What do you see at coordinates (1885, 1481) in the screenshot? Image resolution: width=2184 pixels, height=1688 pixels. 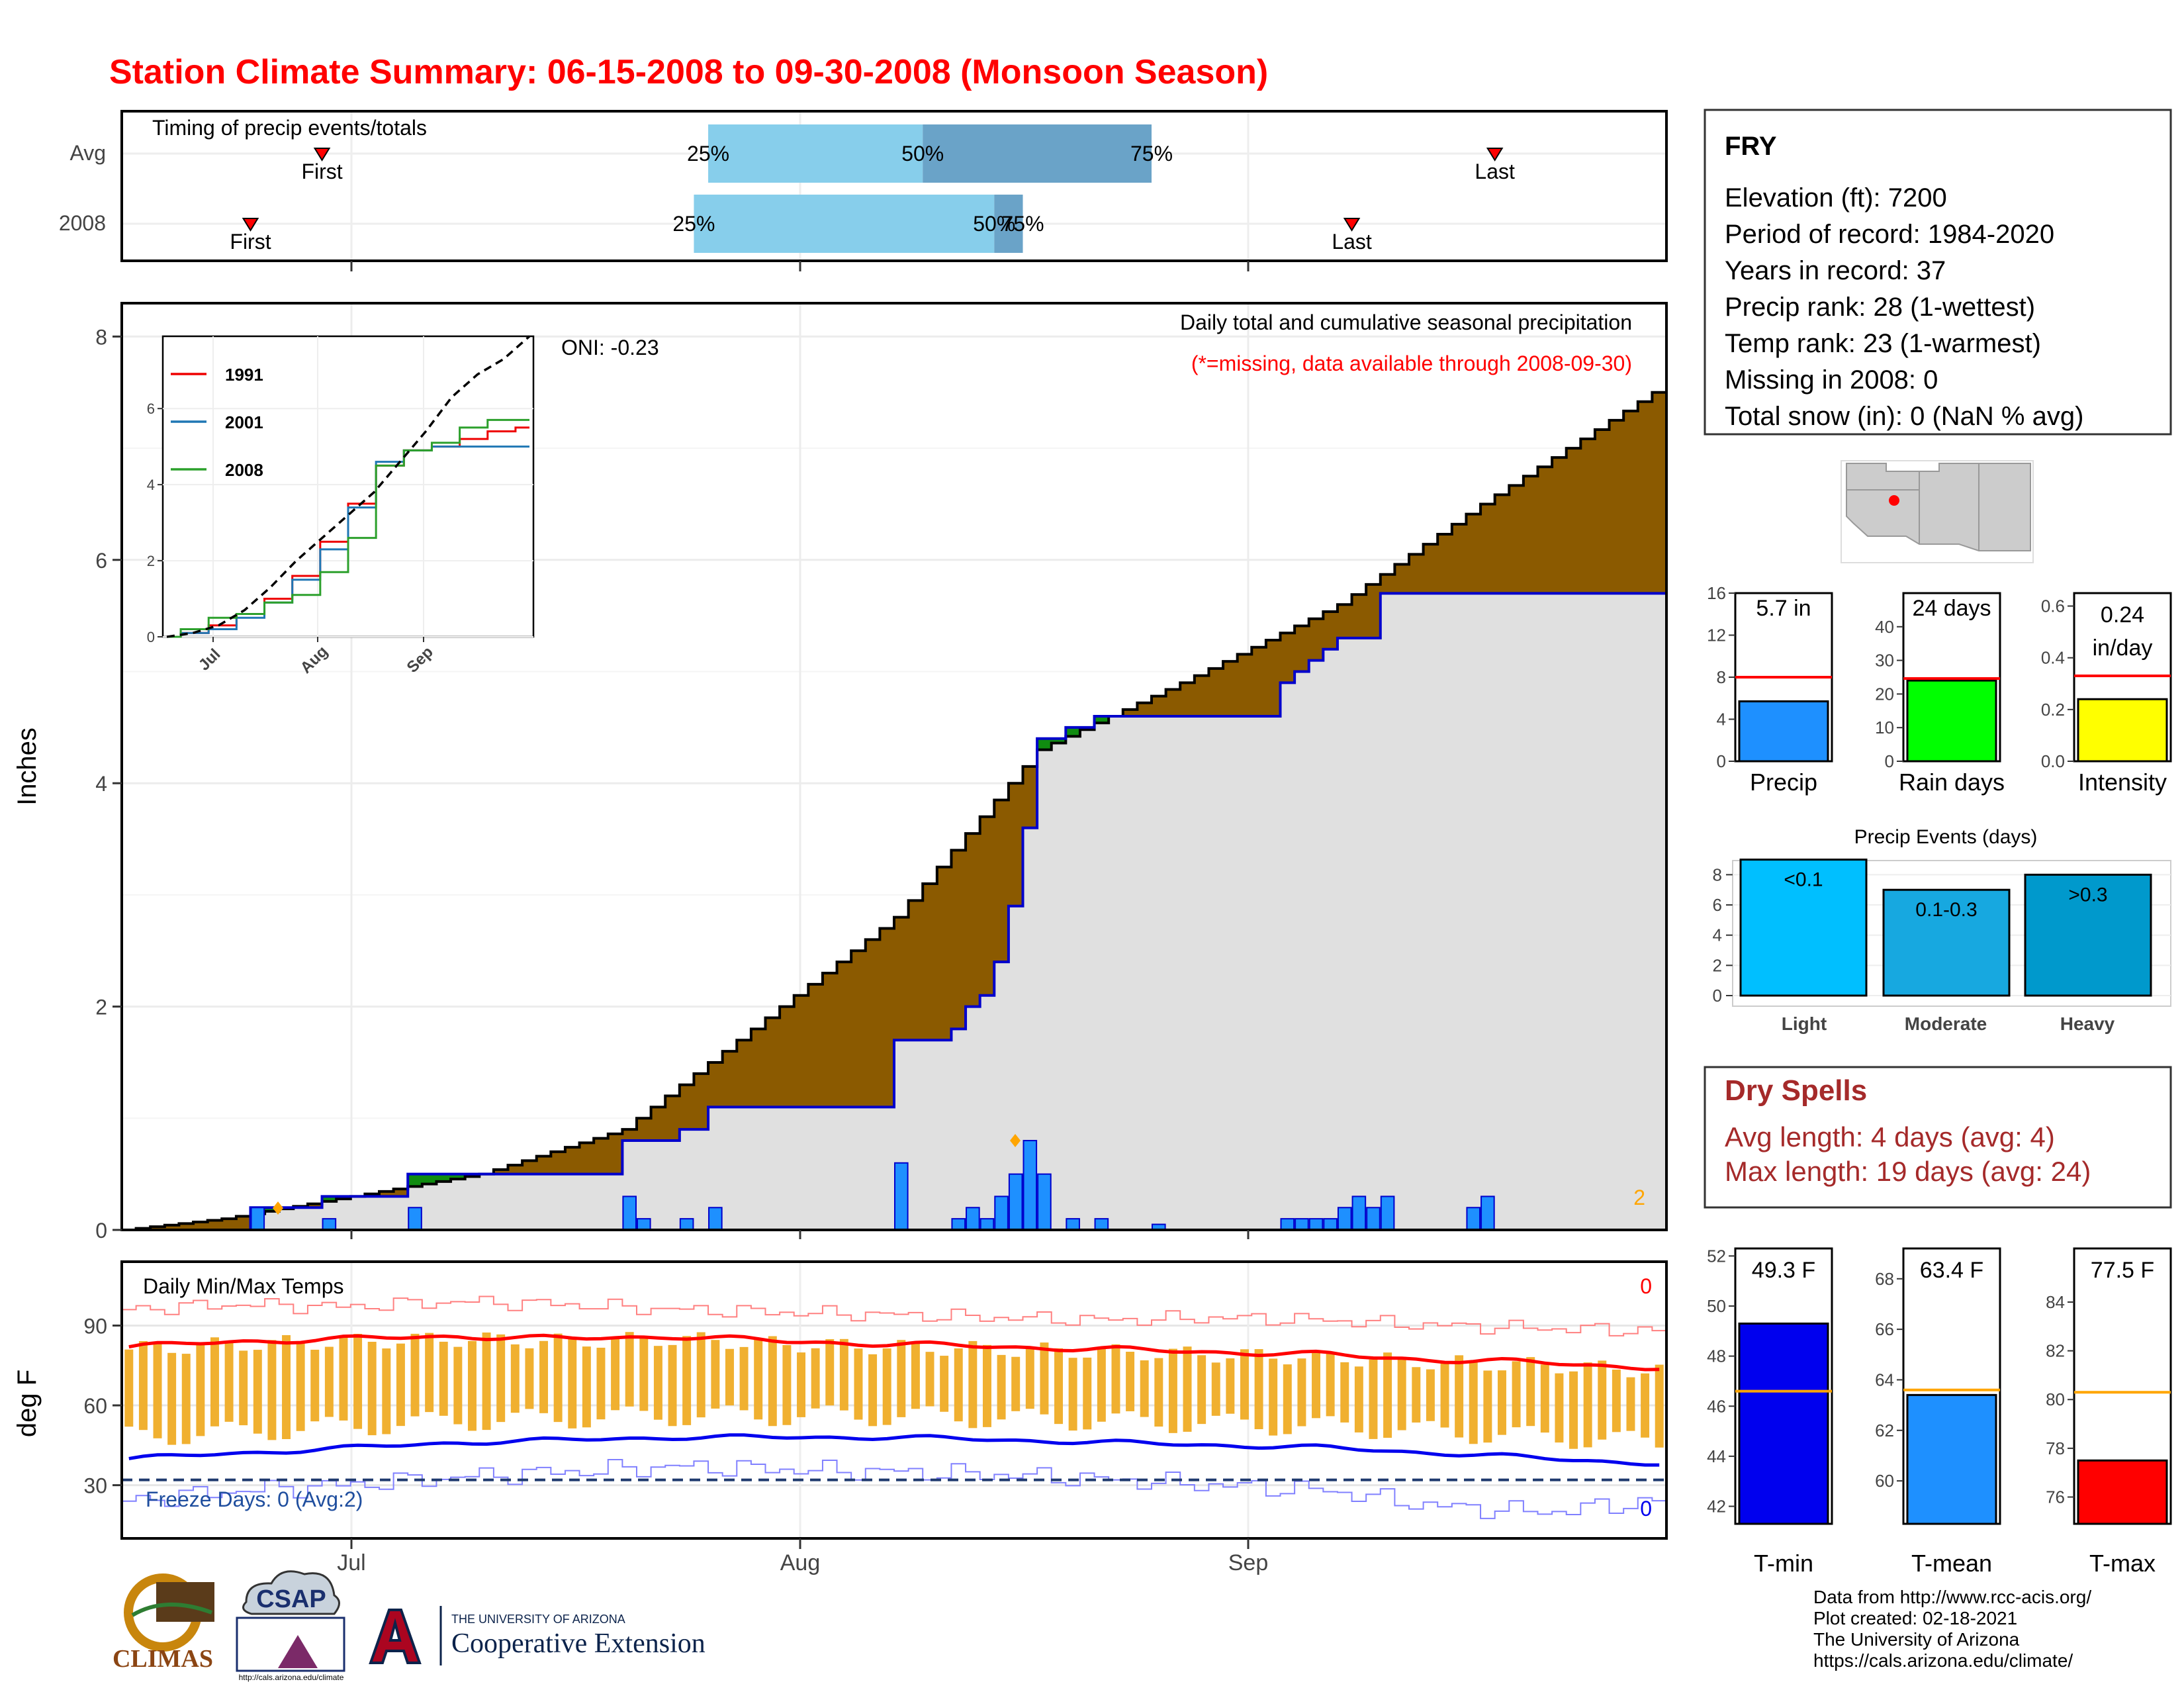 I see `temp-summary-tick-label-1-0: 60` at bounding box center [1885, 1481].